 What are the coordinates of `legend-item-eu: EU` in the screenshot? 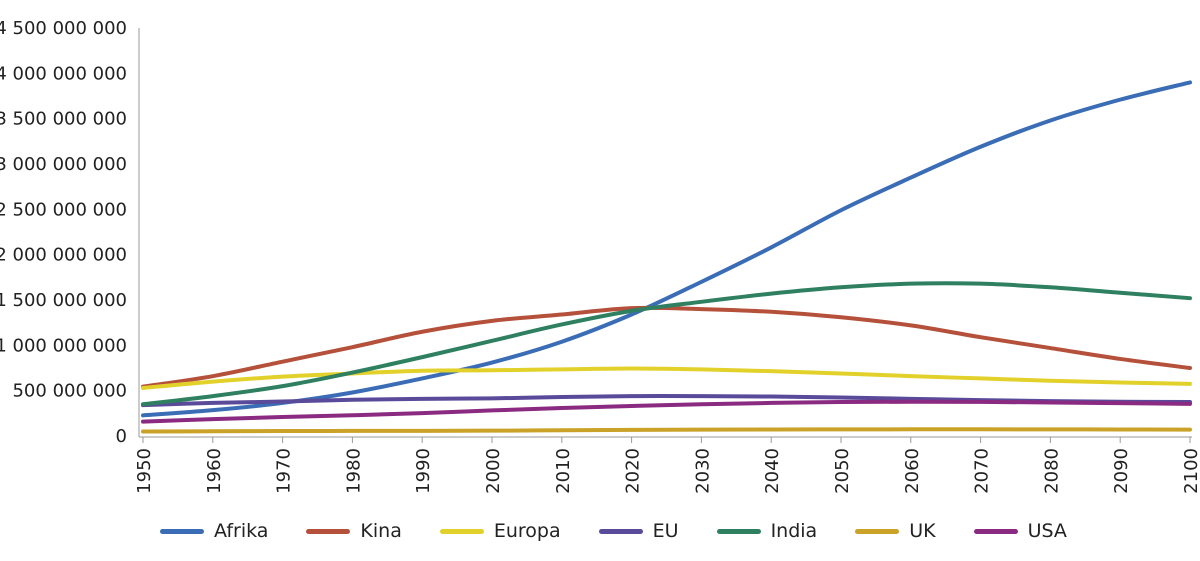 It's located at (638, 531).